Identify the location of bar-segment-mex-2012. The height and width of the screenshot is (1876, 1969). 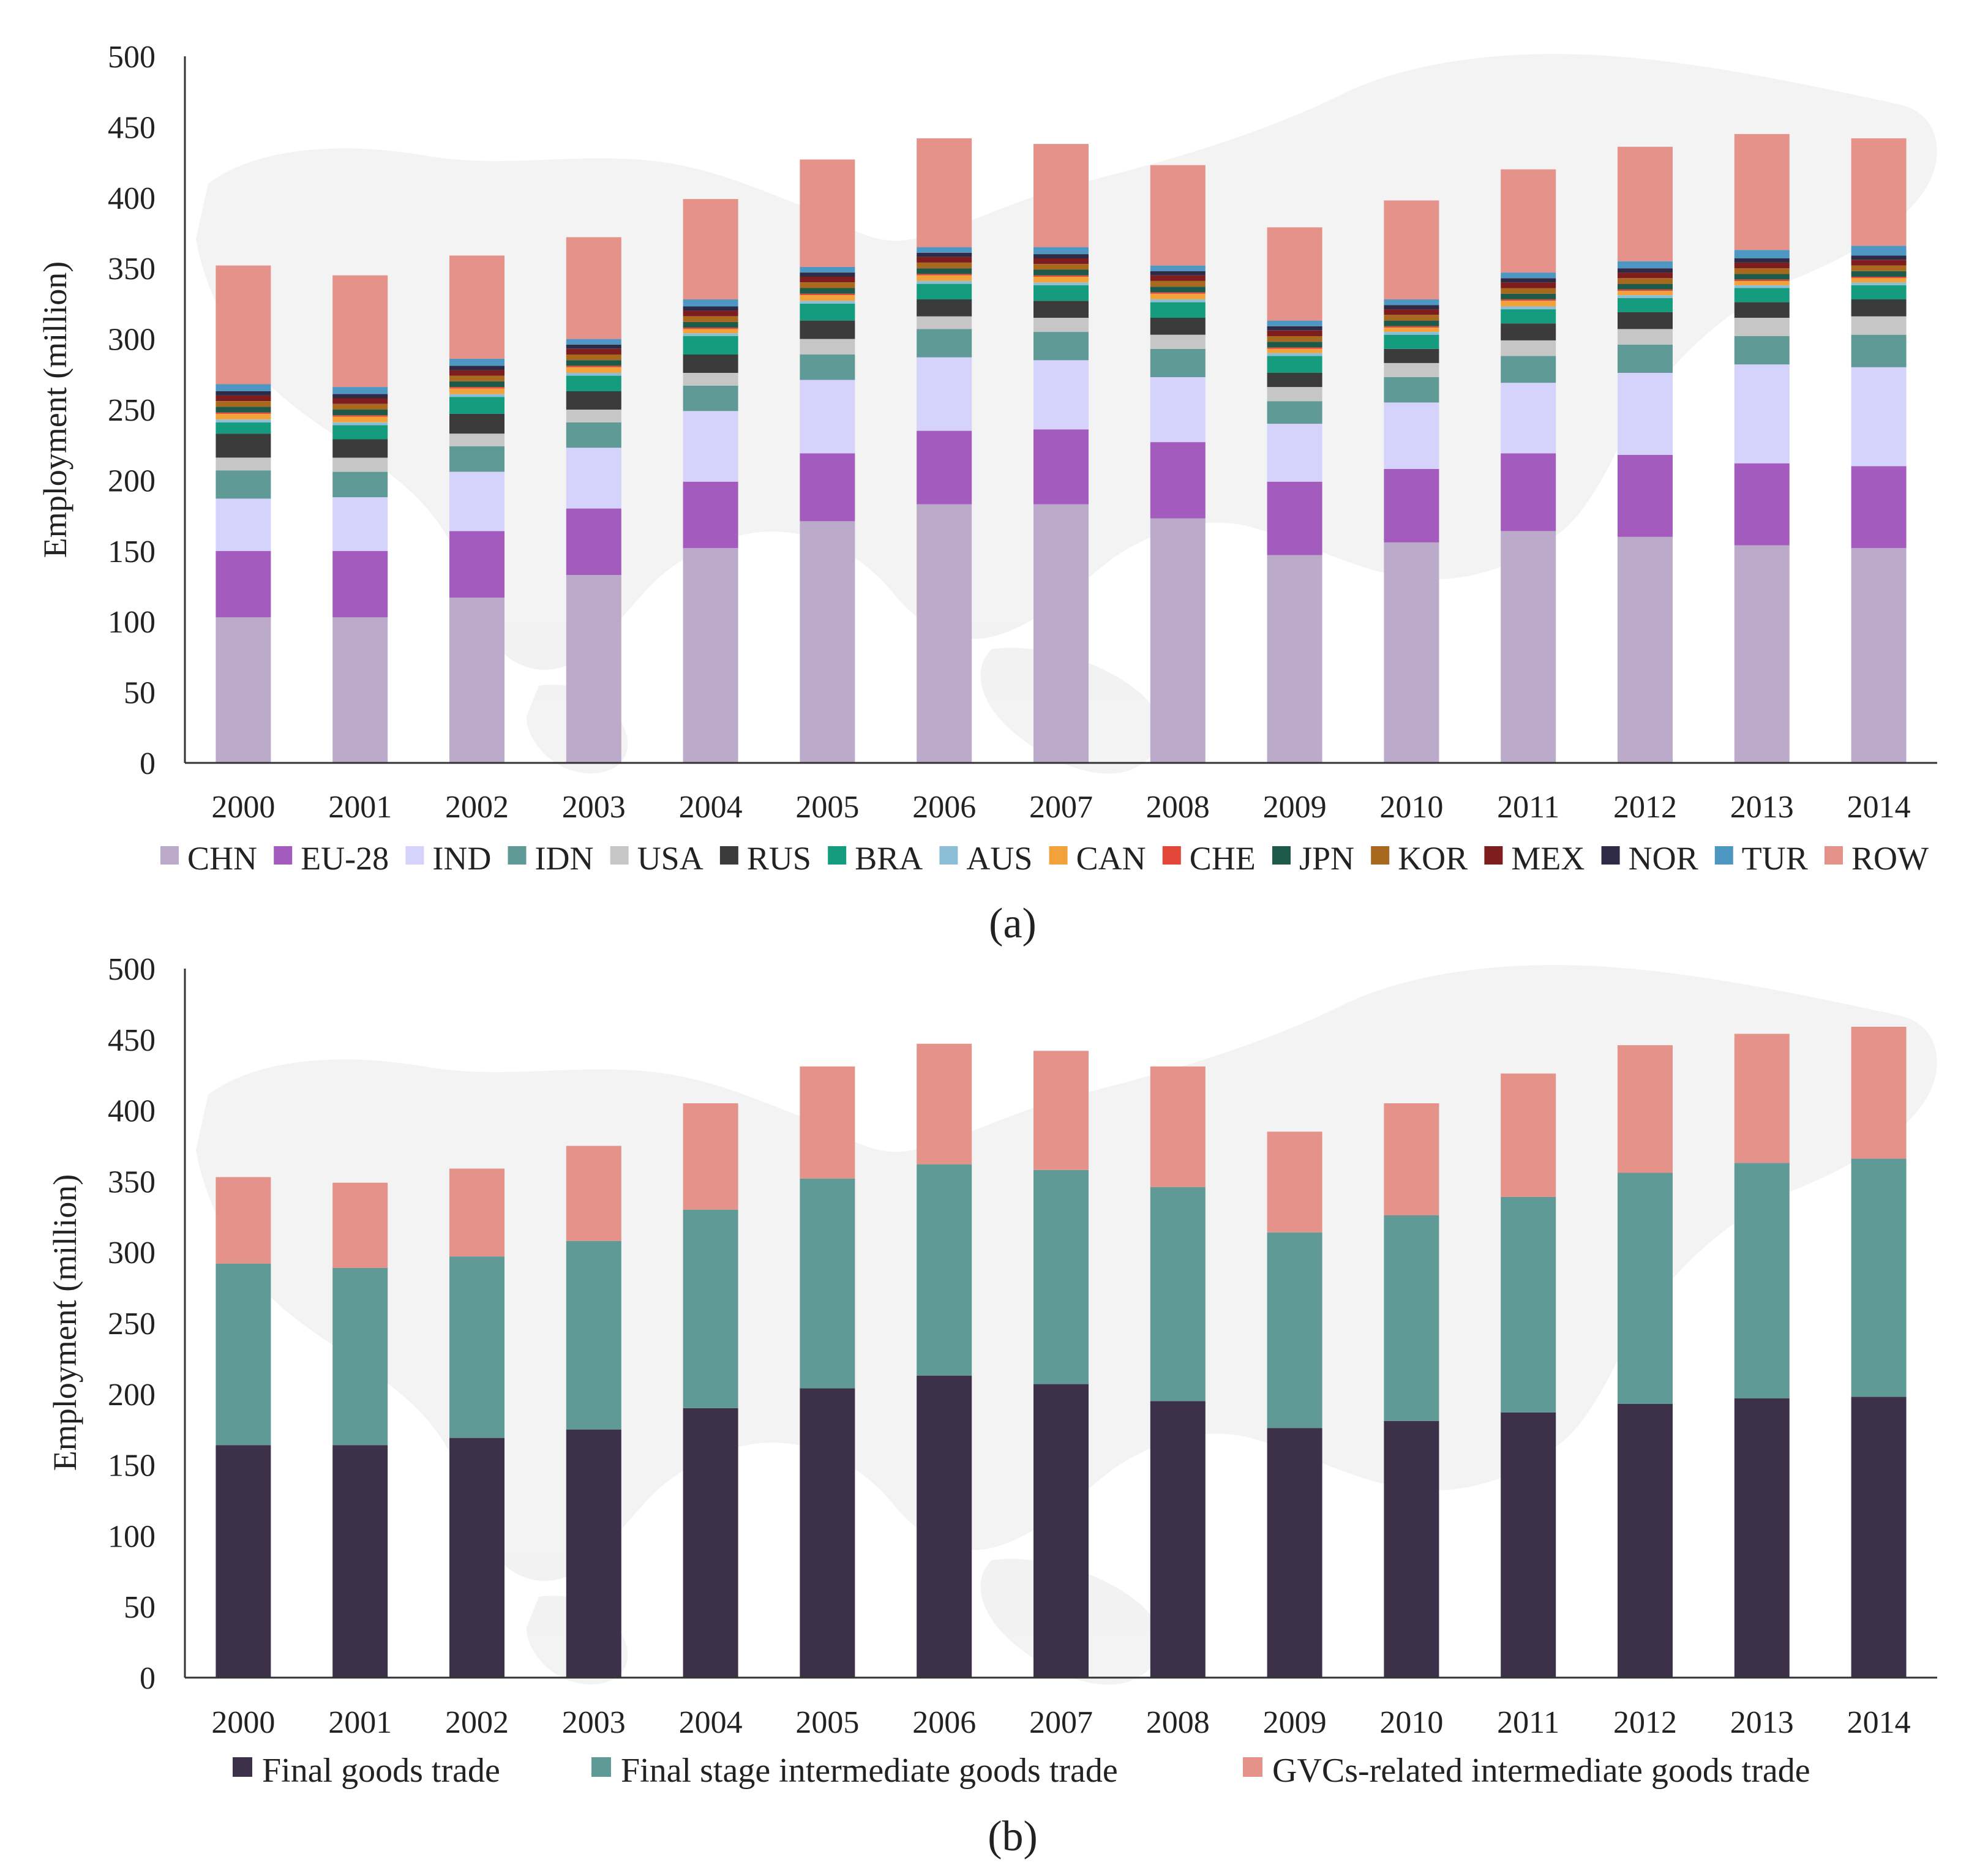
(1645, 275).